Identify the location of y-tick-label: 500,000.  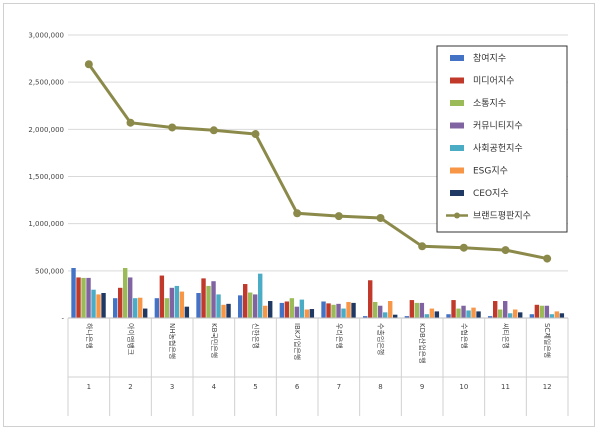
(49, 271).